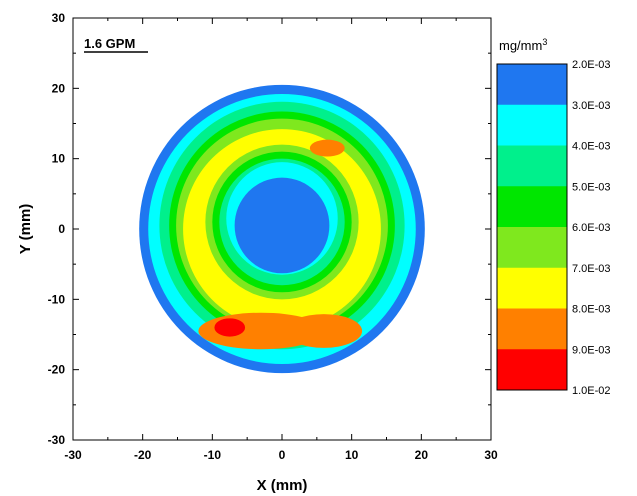  I want to click on colorbar-label: 7.0E-03, so click(591, 269).